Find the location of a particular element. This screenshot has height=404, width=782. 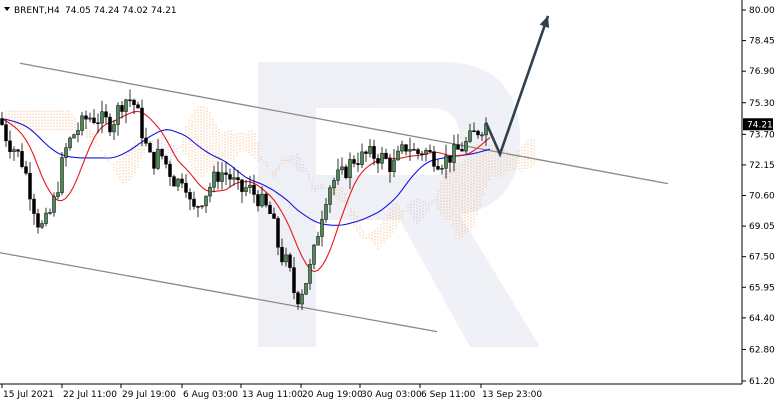

y-tick-label: 64.40 is located at coordinates (762, 319).